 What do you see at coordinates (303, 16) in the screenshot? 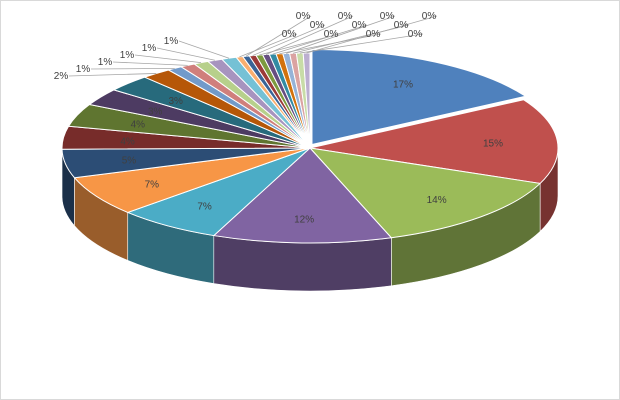
I see `data-label-18: 0%` at bounding box center [303, 16].